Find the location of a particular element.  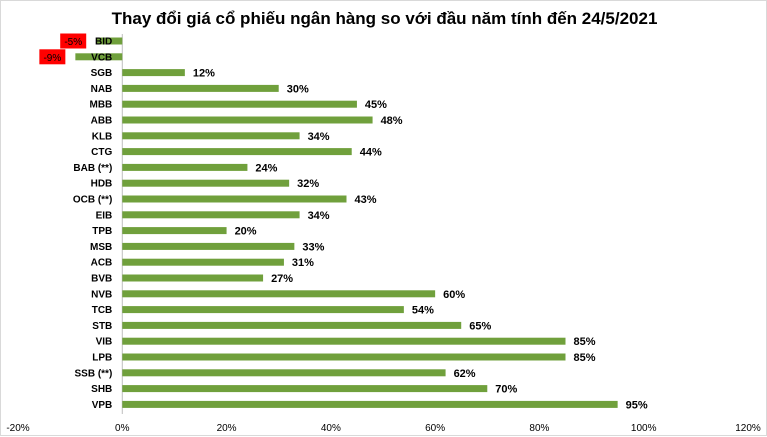

category-label: BAB (**) is located at coordinates (92, 168).